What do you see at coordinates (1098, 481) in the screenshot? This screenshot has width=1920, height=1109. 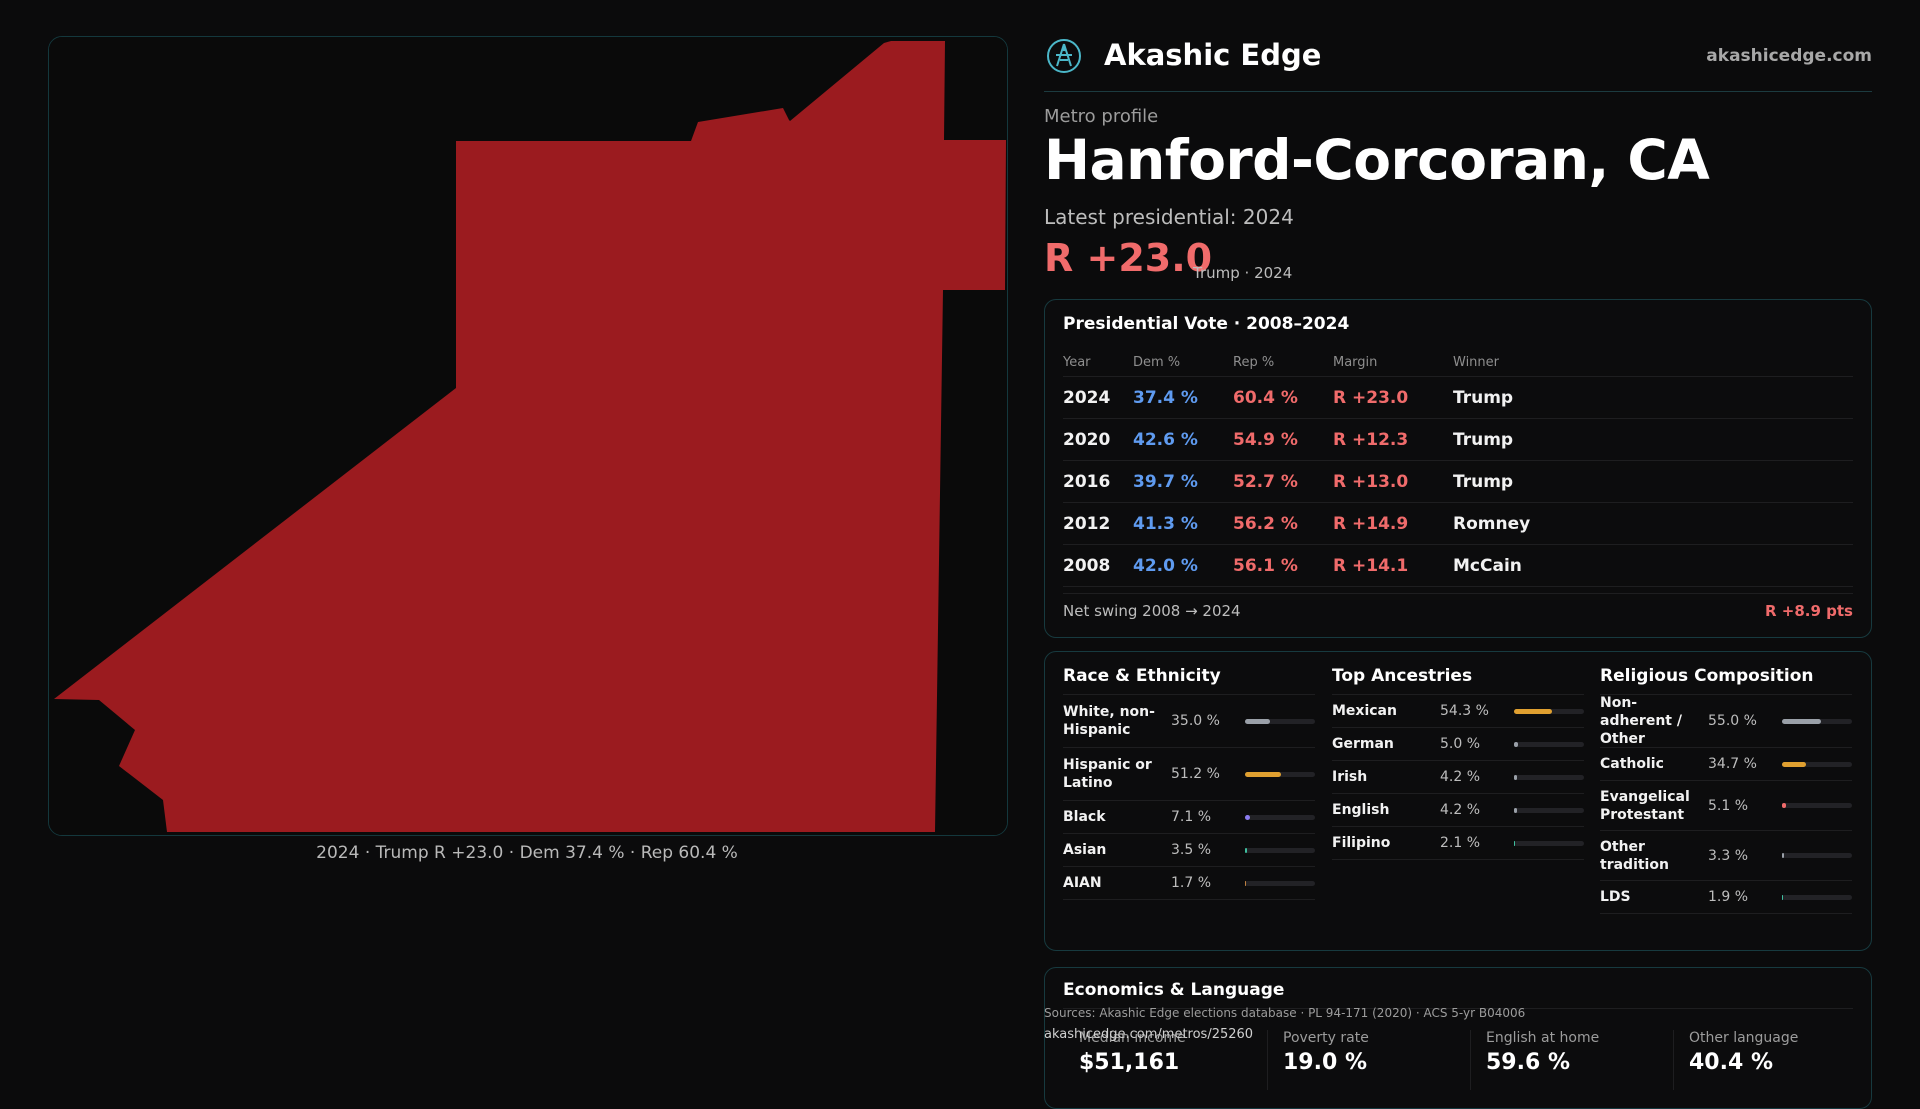 I see `year-cell: 2016` at bounding box center [1098, 481].